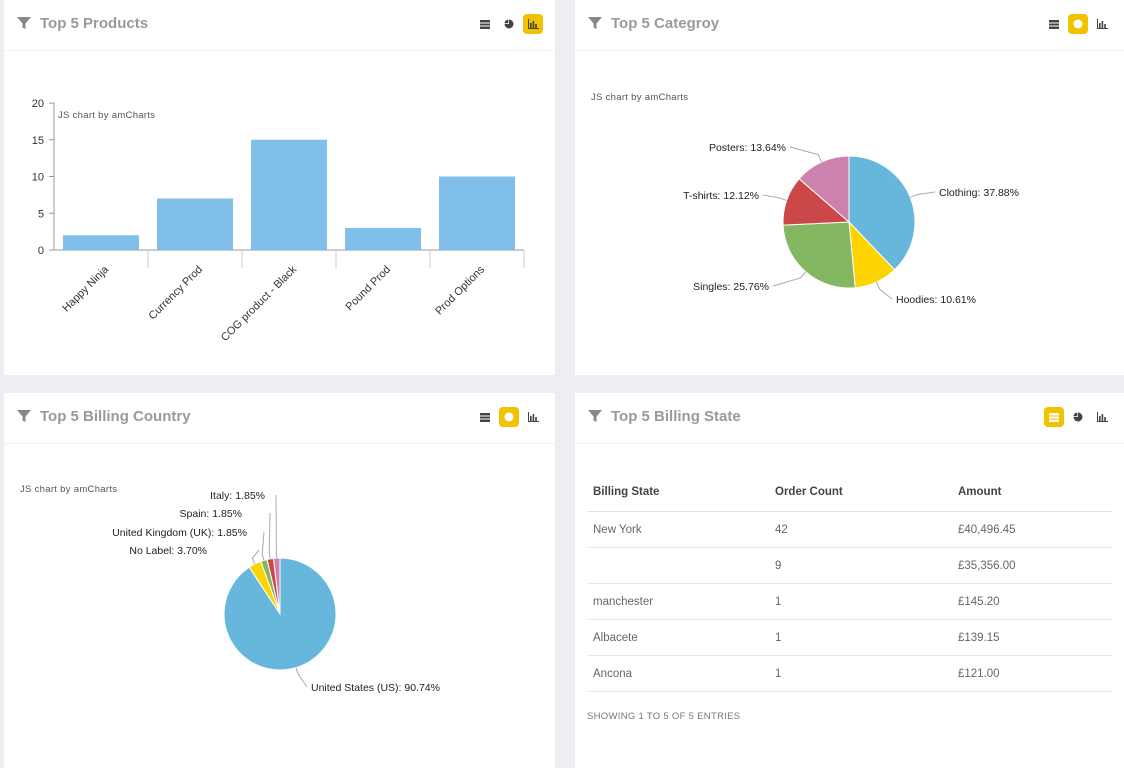 The height and width of the screenshot is (768, 1124). I want to click on table-row: 9 £35,356.00, so click(849, 565).